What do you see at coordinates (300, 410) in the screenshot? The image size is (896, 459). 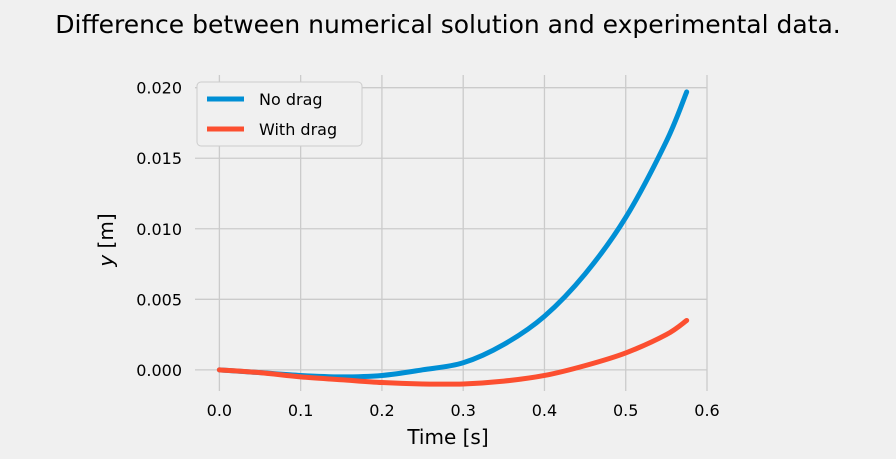 I see `x-tick-label: 0.1` at bounding box center [300, 410].